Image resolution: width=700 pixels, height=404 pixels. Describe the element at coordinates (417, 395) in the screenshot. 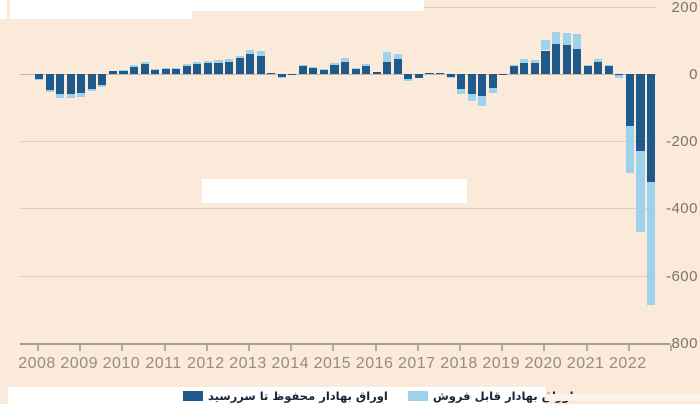

I see `available-for-sale-swatch-icon` at that location.